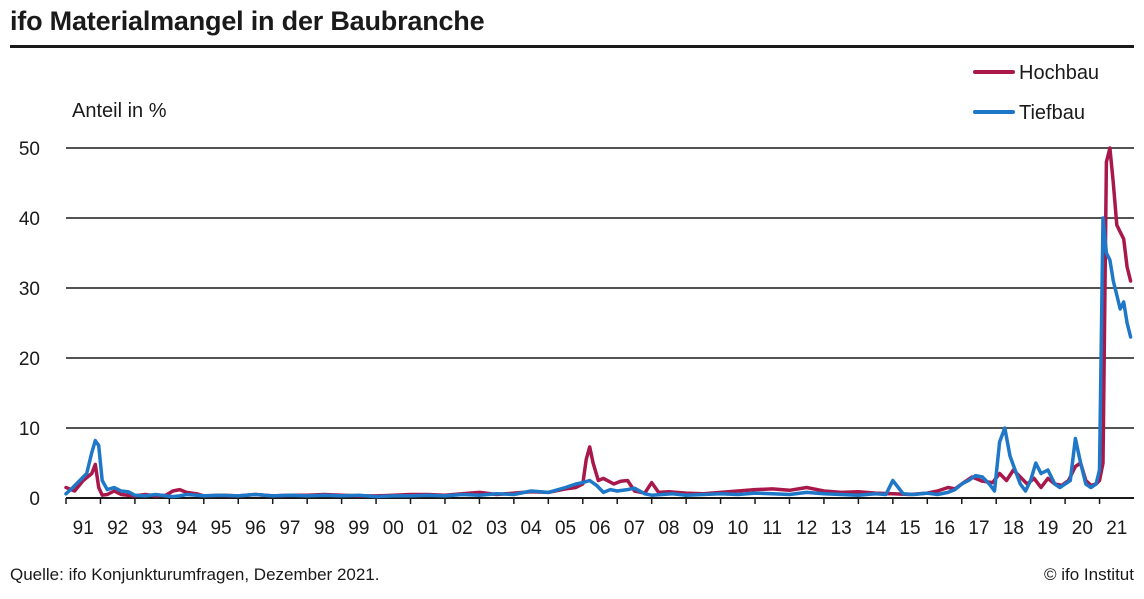  Describe the element at coordinates (876, 528) in the screenshot. I see `x-tick-label: 14` at that location.